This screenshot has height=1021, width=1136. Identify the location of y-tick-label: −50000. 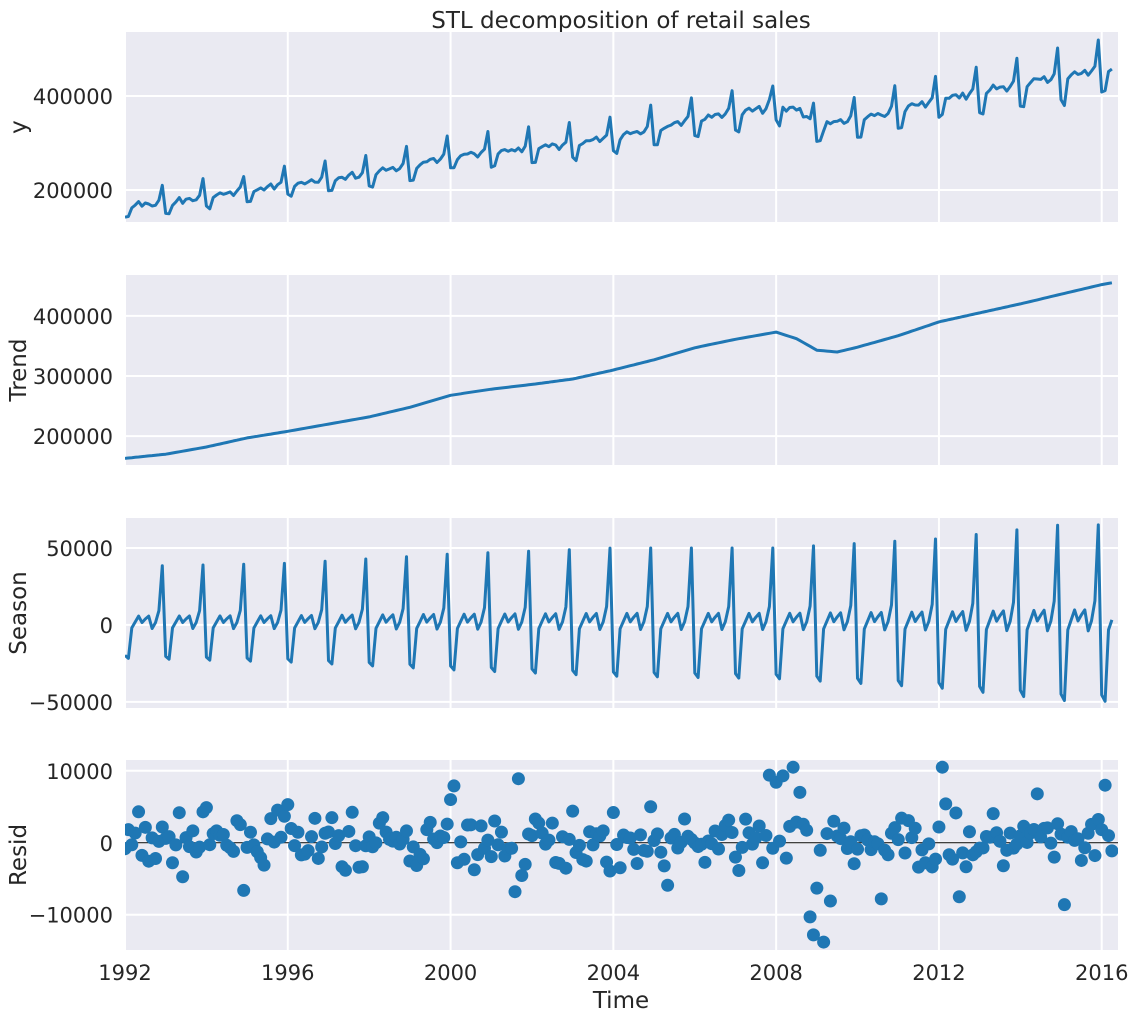
(71, 703).